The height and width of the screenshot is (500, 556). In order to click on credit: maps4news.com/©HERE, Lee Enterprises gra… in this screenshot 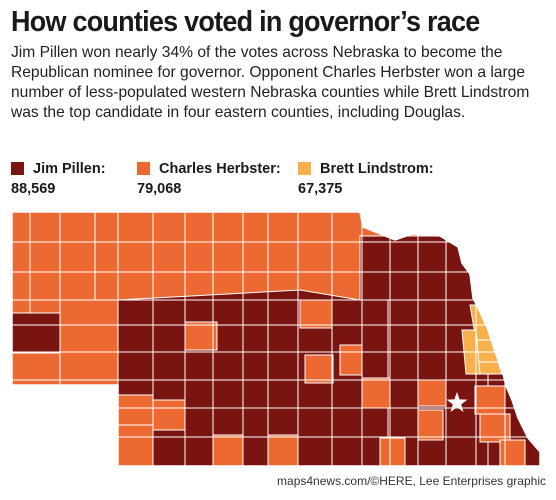, I will do `click(411, 481)`.